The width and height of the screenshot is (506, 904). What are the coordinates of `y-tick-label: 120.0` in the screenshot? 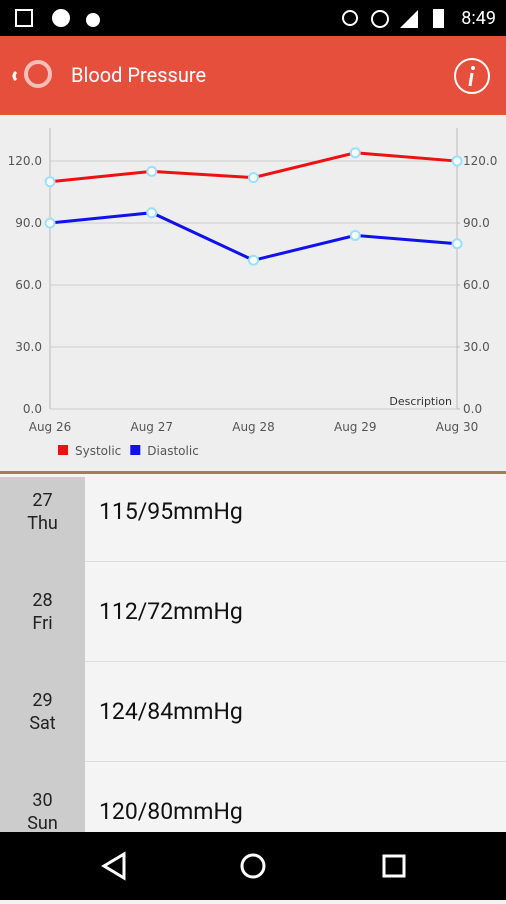 It's located at (25, 161).